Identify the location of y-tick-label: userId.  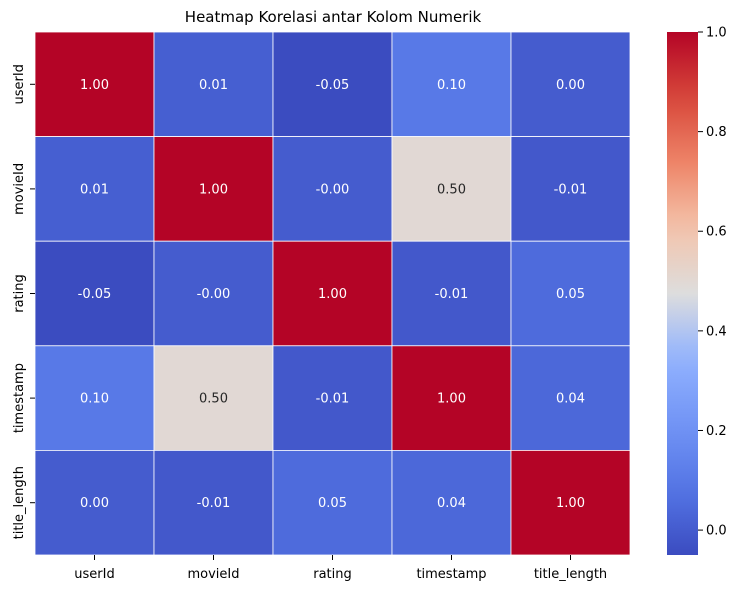
(19, 84).